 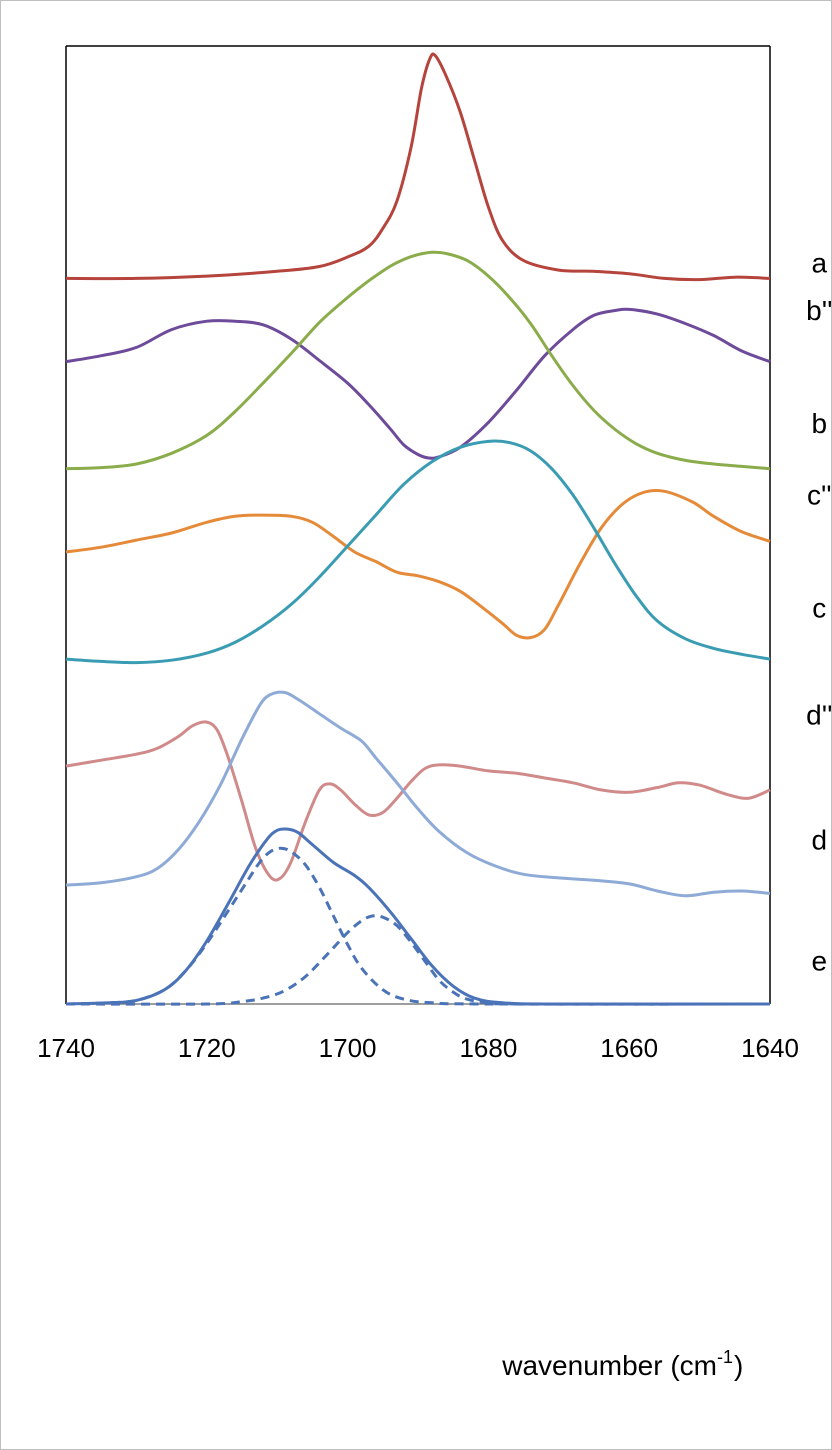 What do you see at coordinates (617, 1364) in the screenshot?
I see `x-axis-label: wavenumber (cm-1` at bounding box center [617, 1364].